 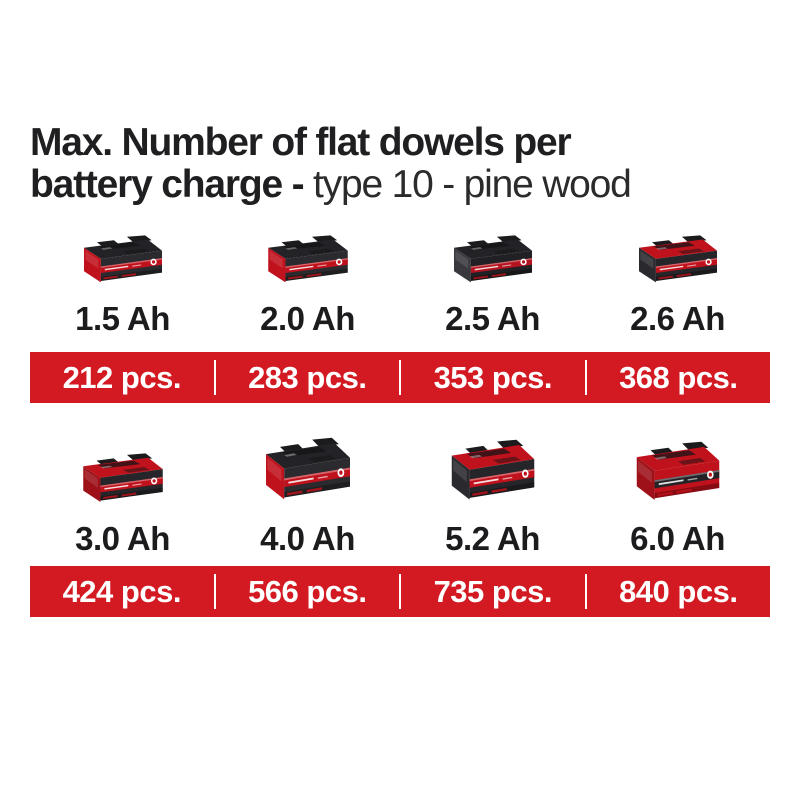 I want to click on battery-cell-1-5ah: 1.5 Ah, so click(x=122, y=283).